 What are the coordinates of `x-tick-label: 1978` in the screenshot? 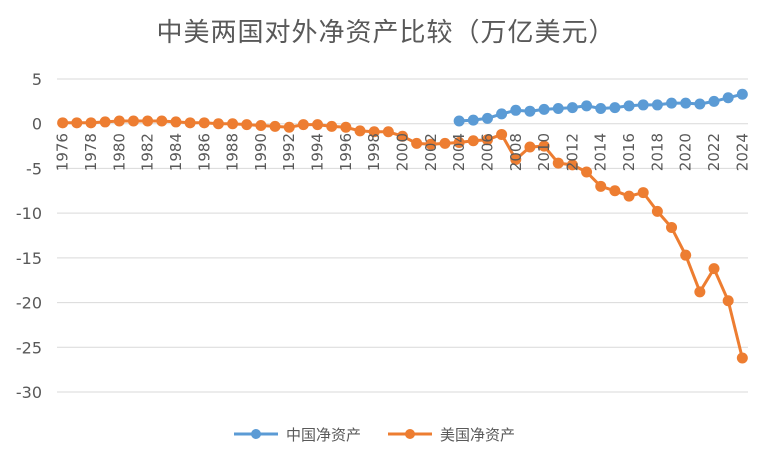 It's located at (91, 152).